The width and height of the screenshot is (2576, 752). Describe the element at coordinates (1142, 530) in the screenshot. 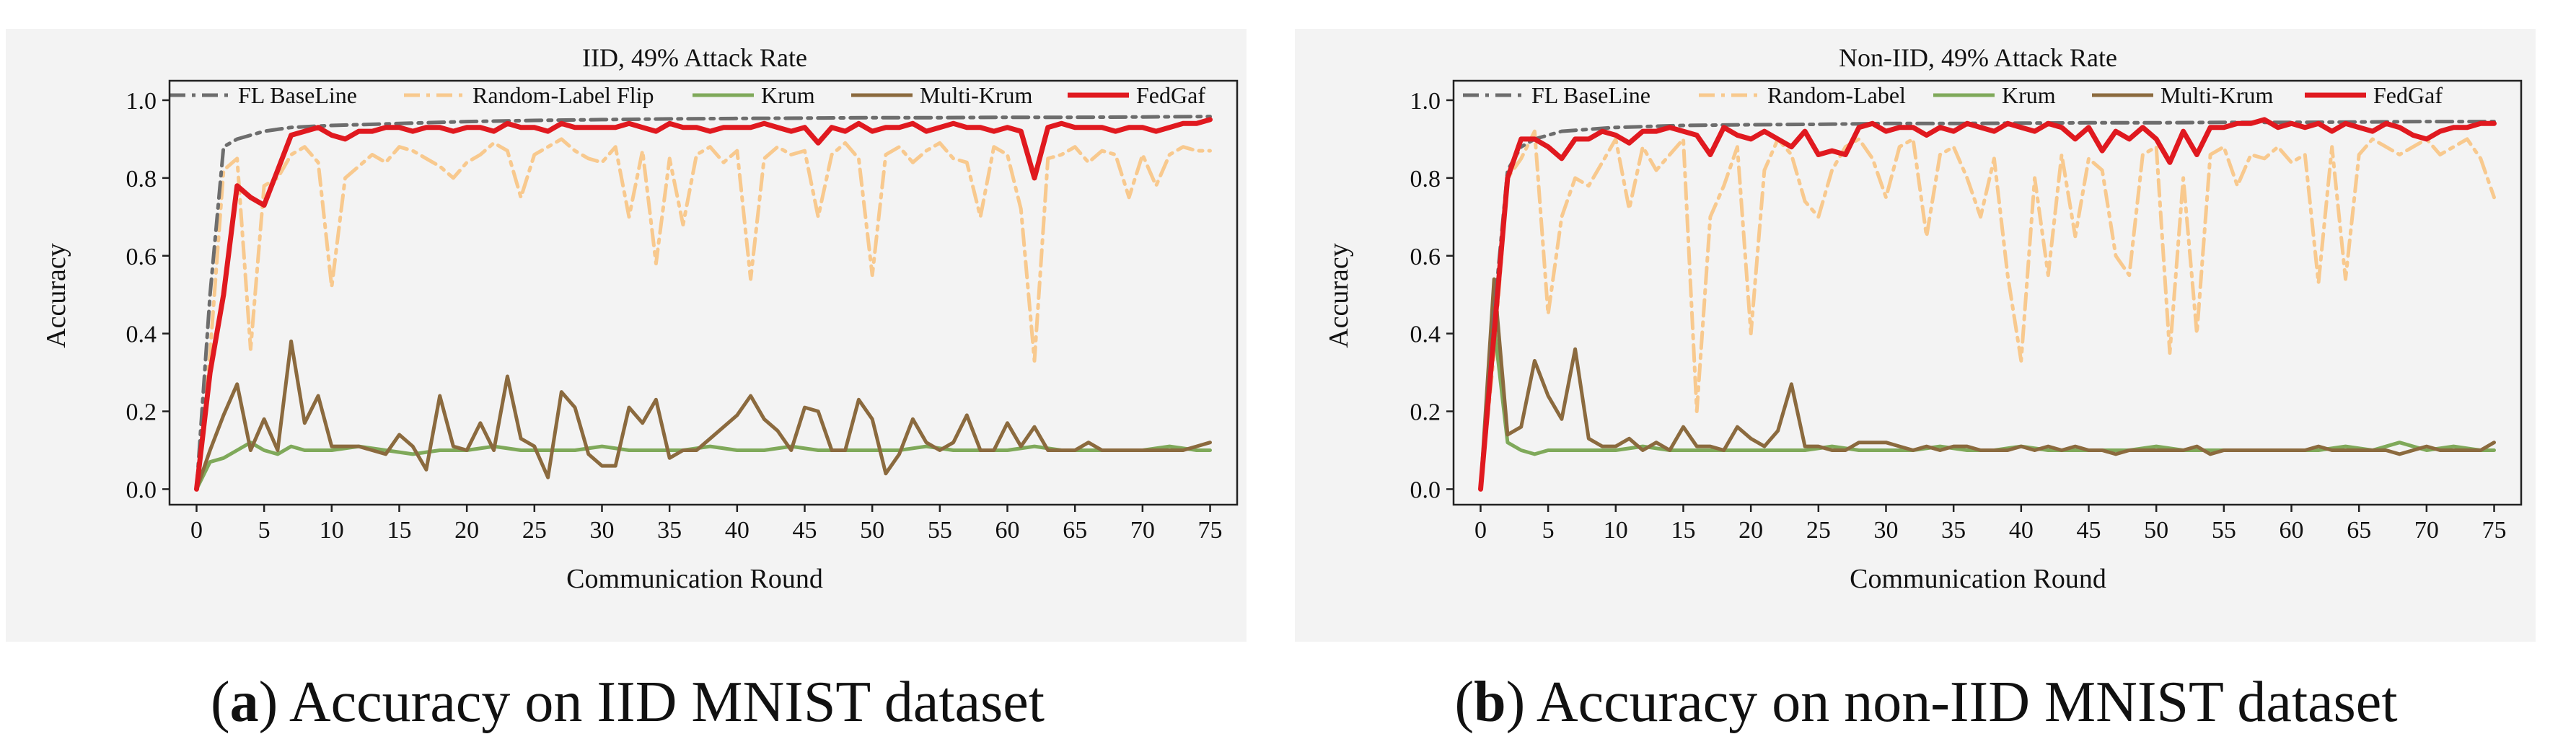

I see `x-tick-label-70-a: 70` at that location.